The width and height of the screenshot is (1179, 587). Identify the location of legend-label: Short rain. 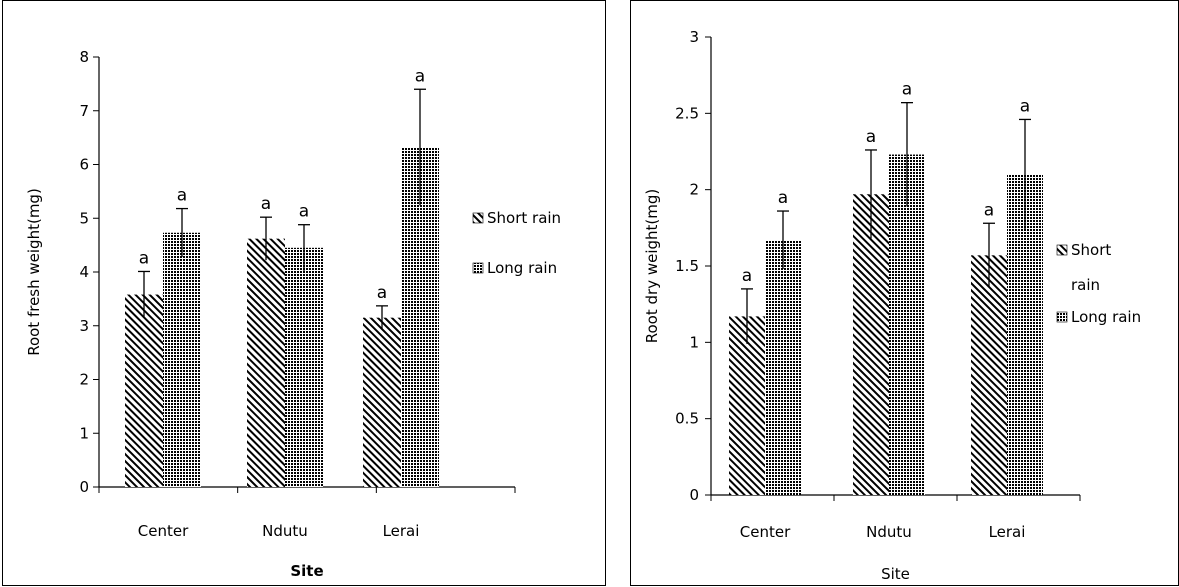
(524, 218).